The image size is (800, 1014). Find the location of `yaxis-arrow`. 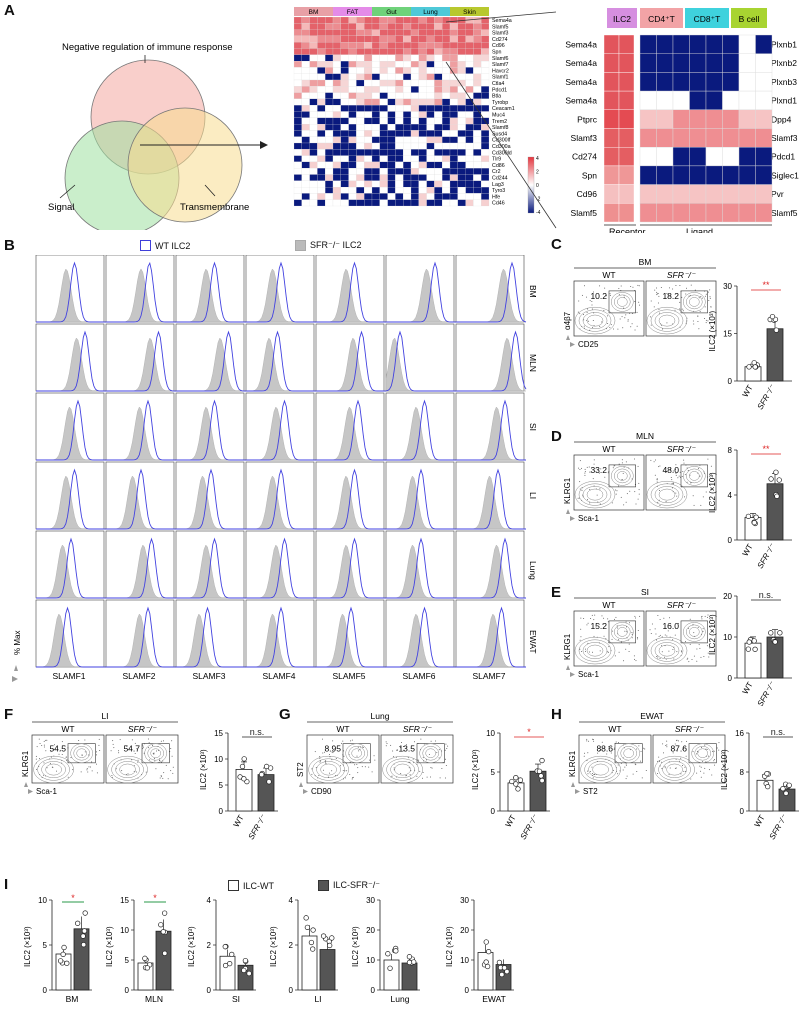

yaxis-arrow is located at coordinates (16, 668).